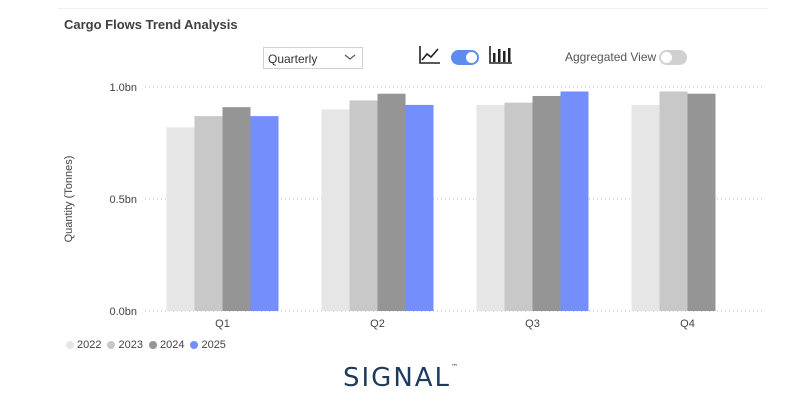  I want to click on brand-name: SIGNAL, so click(397, 378).